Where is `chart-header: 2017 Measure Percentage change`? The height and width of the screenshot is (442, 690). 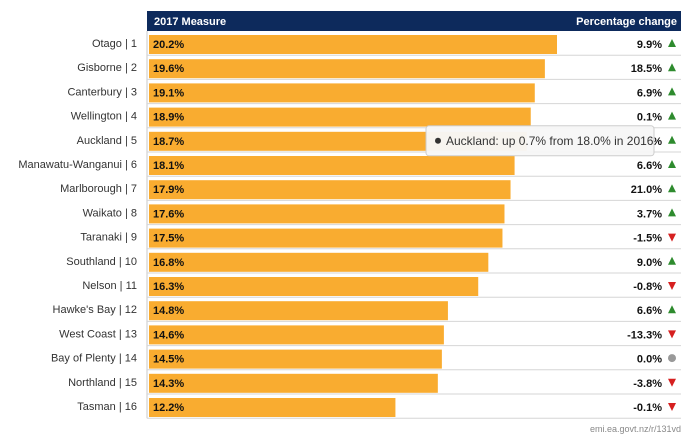 chart-header: 2017 Measure Percentage change is located at coordinates (414, 21).